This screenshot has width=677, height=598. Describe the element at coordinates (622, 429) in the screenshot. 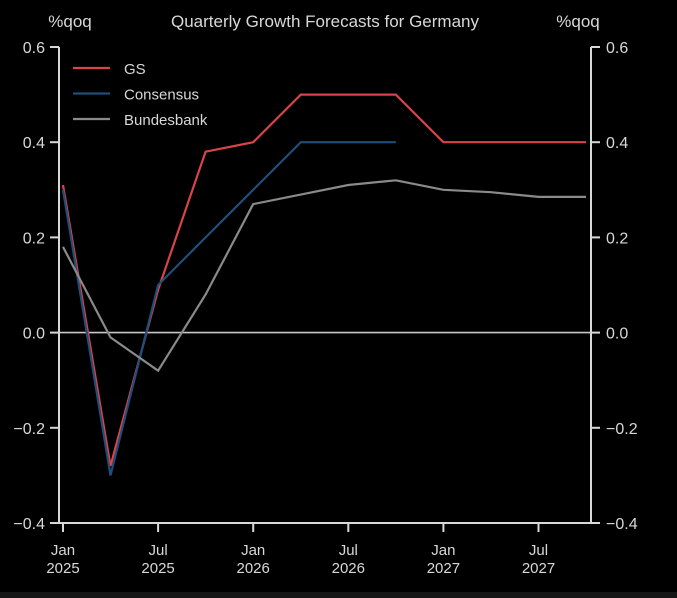

I see `y-tick-label-right: −0.2` at that location.